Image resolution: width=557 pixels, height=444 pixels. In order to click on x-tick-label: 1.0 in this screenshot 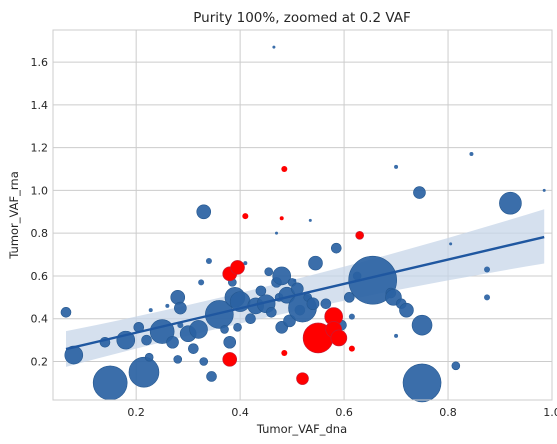, I will do `click(550, 412)`.